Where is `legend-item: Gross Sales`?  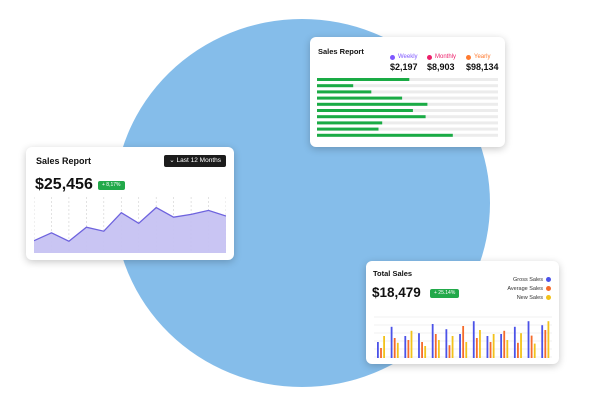
legend-item: Gross Sales is located at coordinates (529, 279).